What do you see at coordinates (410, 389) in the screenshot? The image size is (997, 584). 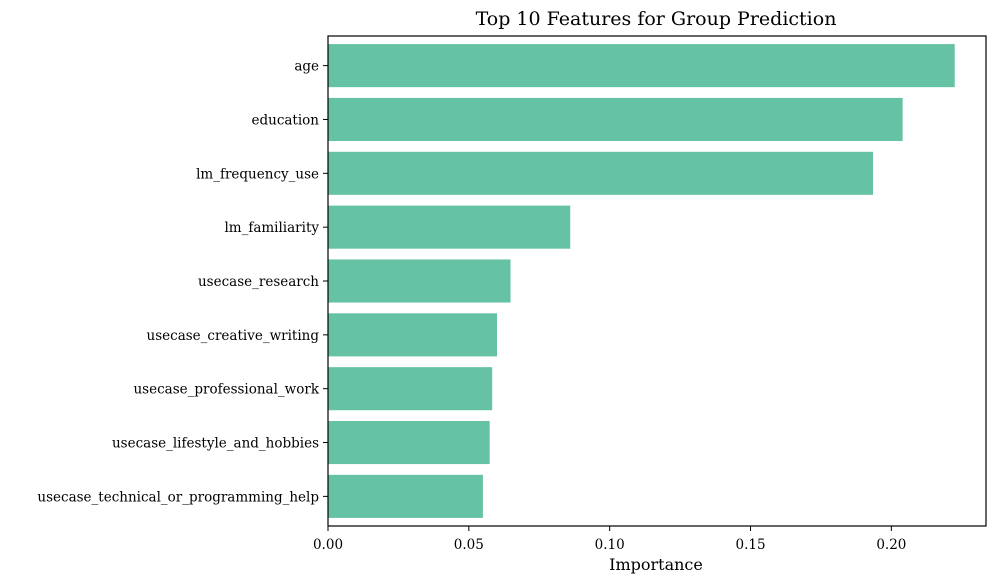 I see `bar-usecase_professional_work` at bounding box center [410, 389].